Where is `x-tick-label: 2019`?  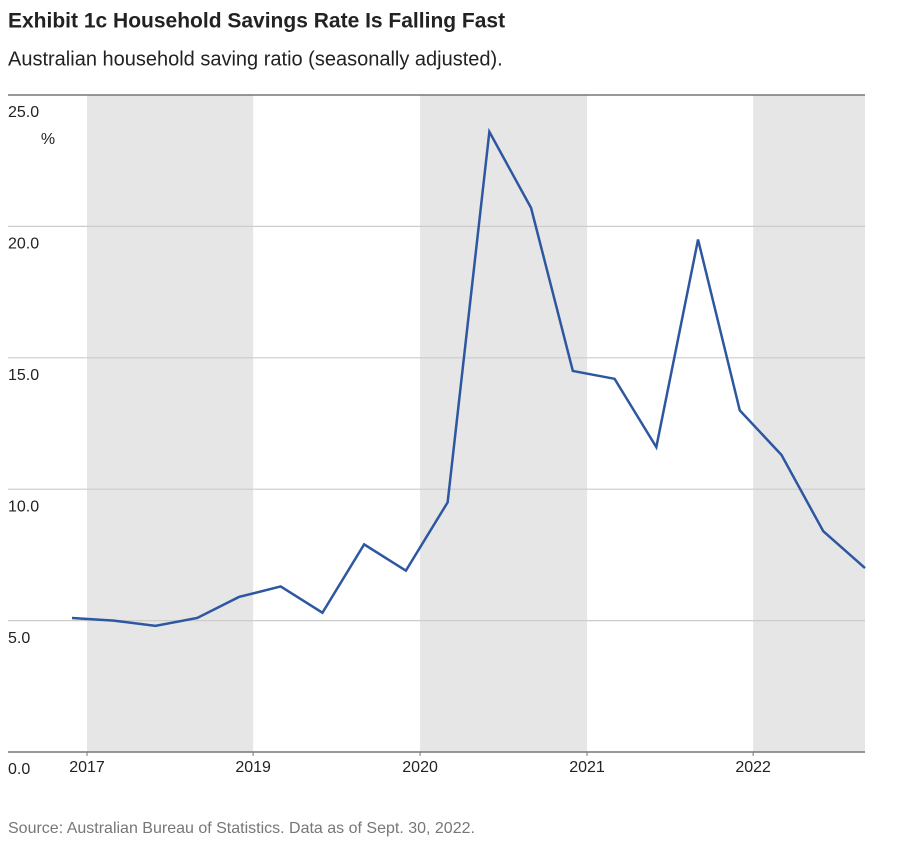
x-tick-label: 2019 is located at coordinates (253, 767).